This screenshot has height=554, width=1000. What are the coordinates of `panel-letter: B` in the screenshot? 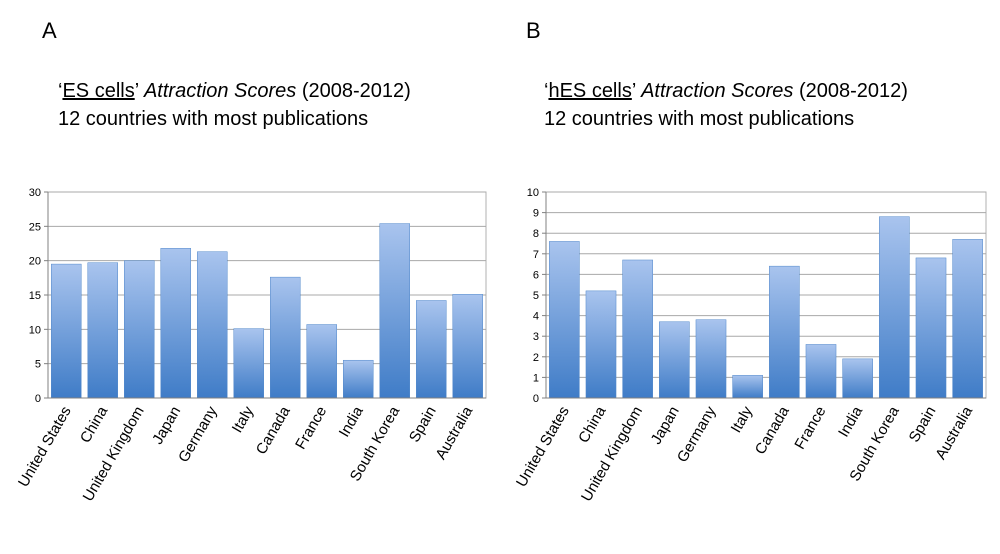 It's located at (533, 30).